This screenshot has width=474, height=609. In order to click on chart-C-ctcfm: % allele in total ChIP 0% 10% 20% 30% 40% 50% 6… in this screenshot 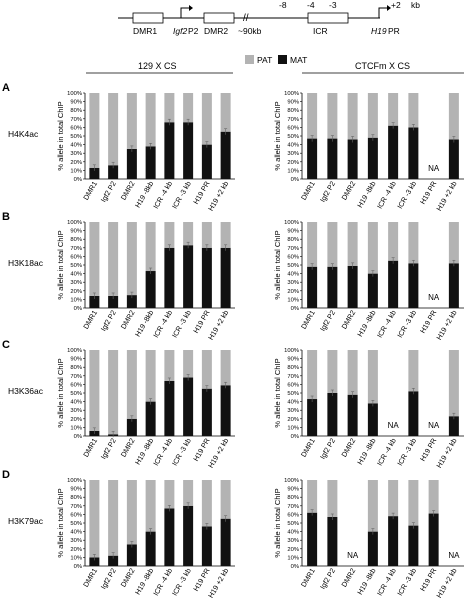, I will do `click(368, 409)`.